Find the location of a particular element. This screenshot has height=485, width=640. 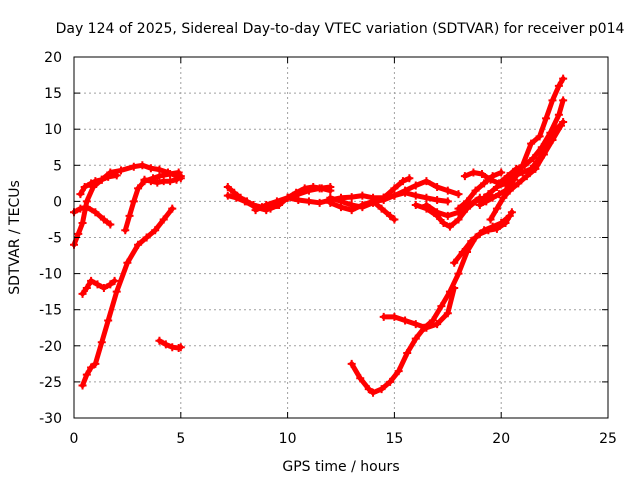

y-tick-label: -5 is located at coordinates (55, 239).